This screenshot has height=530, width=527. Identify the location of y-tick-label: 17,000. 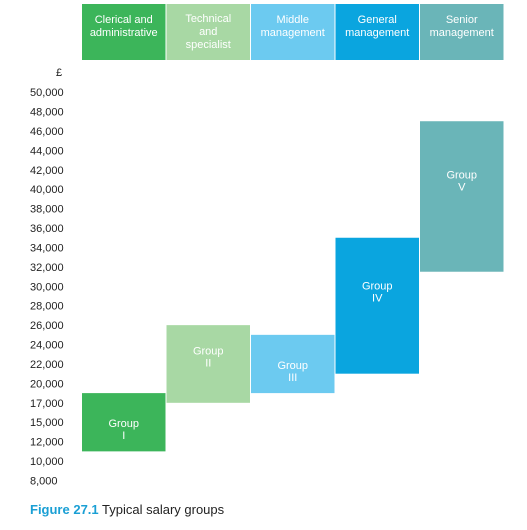
(47, 404).